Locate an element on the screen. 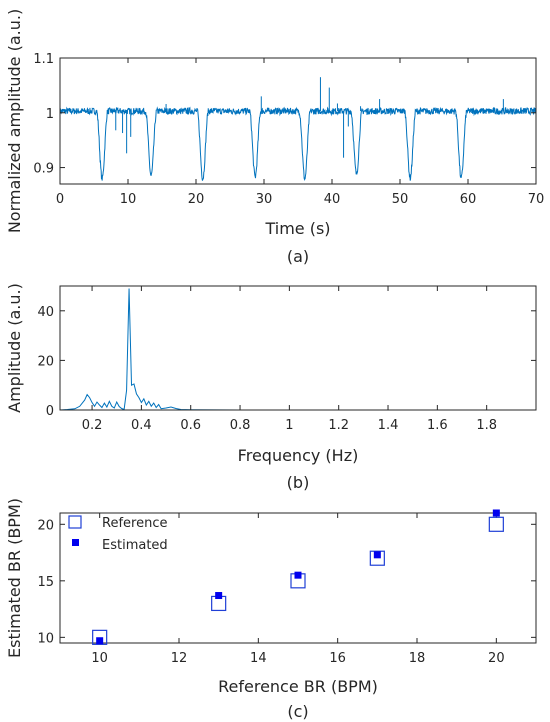  panel-b-ytick-label: 40 is located at coordinates (45, 312).